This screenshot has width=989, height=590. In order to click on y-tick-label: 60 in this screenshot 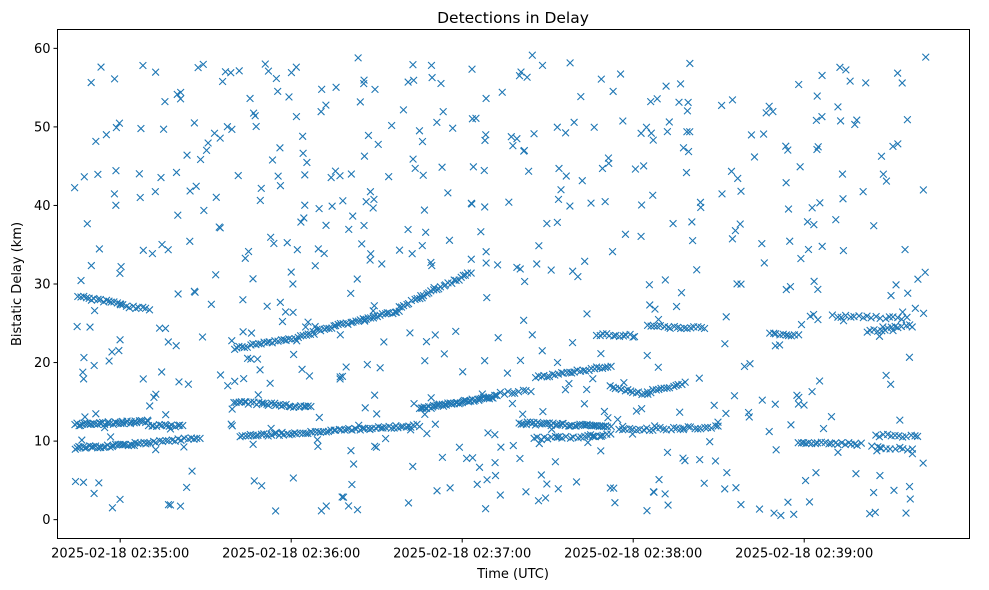, I will do `click(42, 49)`.